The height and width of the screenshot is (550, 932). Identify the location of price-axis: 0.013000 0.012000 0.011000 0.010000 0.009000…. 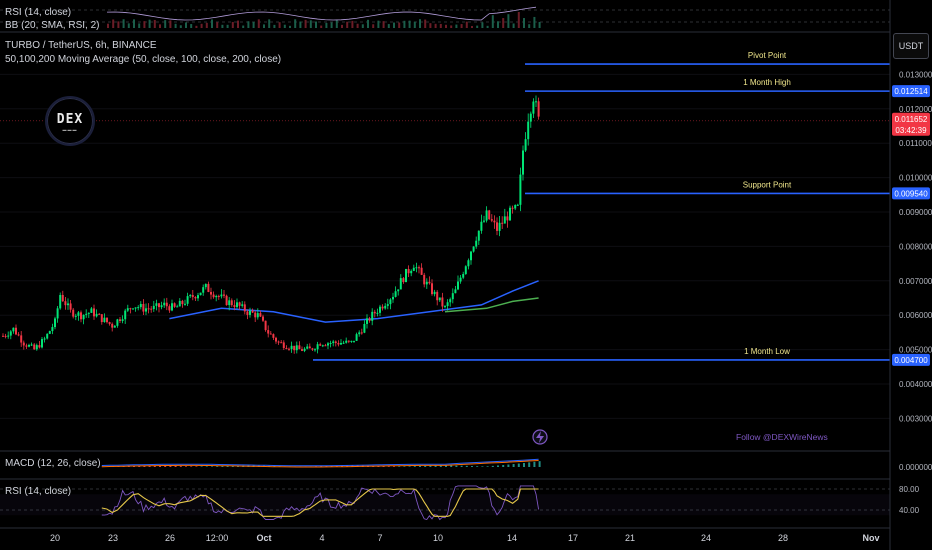
(915, 246).